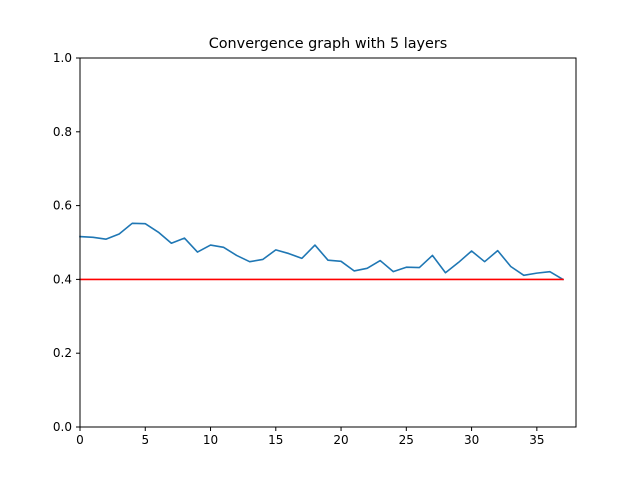 This screenshot has width=640, height=480. What do you see at coordinates (62, 279) in the screenshot?
I see `y-tick-label: 0.4` at bounding box center [62, 279].